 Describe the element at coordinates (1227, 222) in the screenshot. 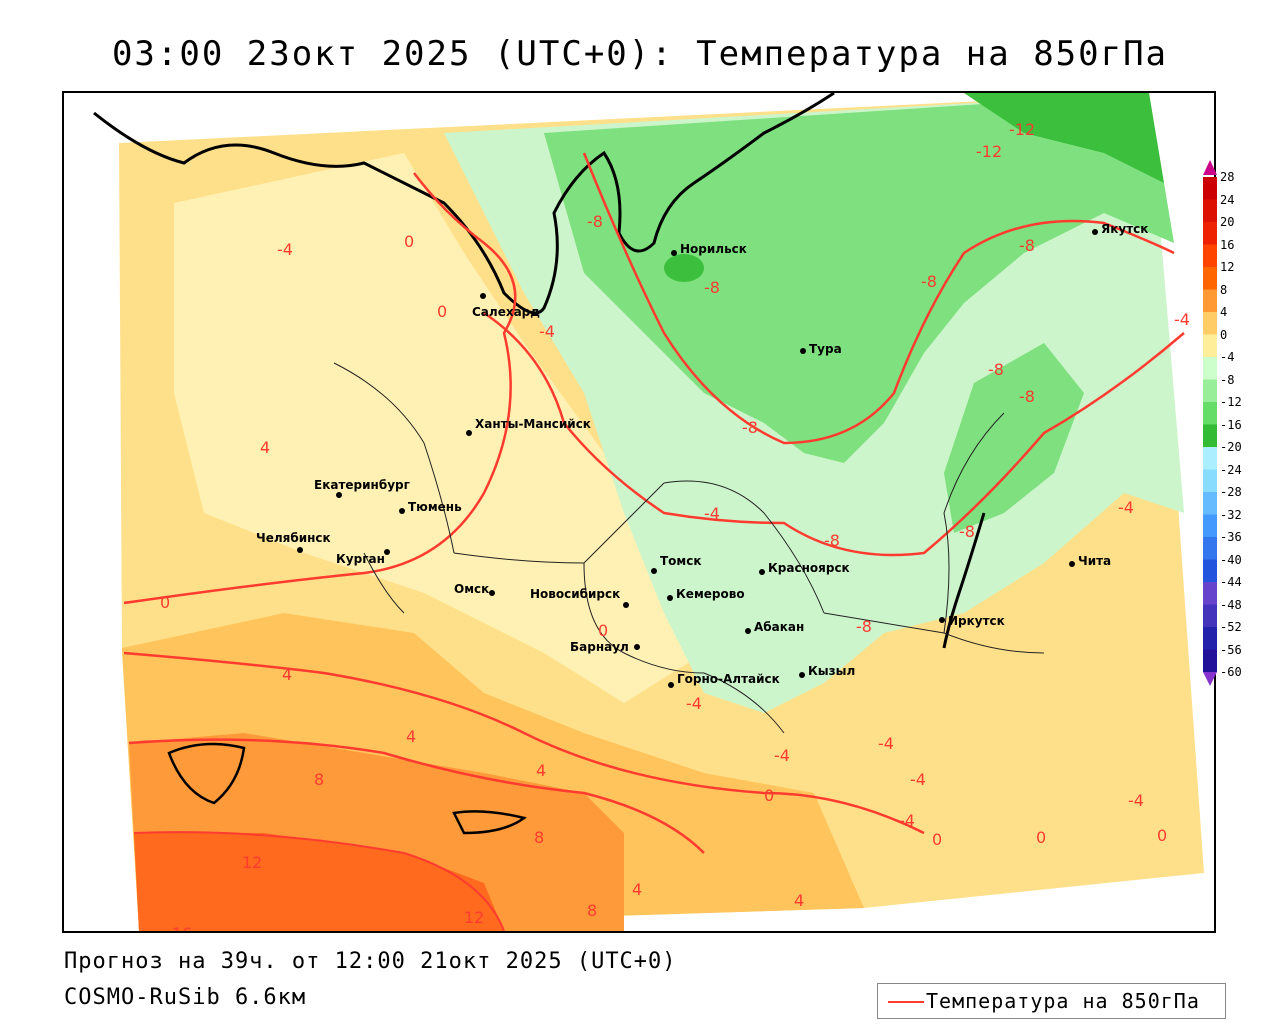

I see `colorbar-tick-label: 20` at that location.